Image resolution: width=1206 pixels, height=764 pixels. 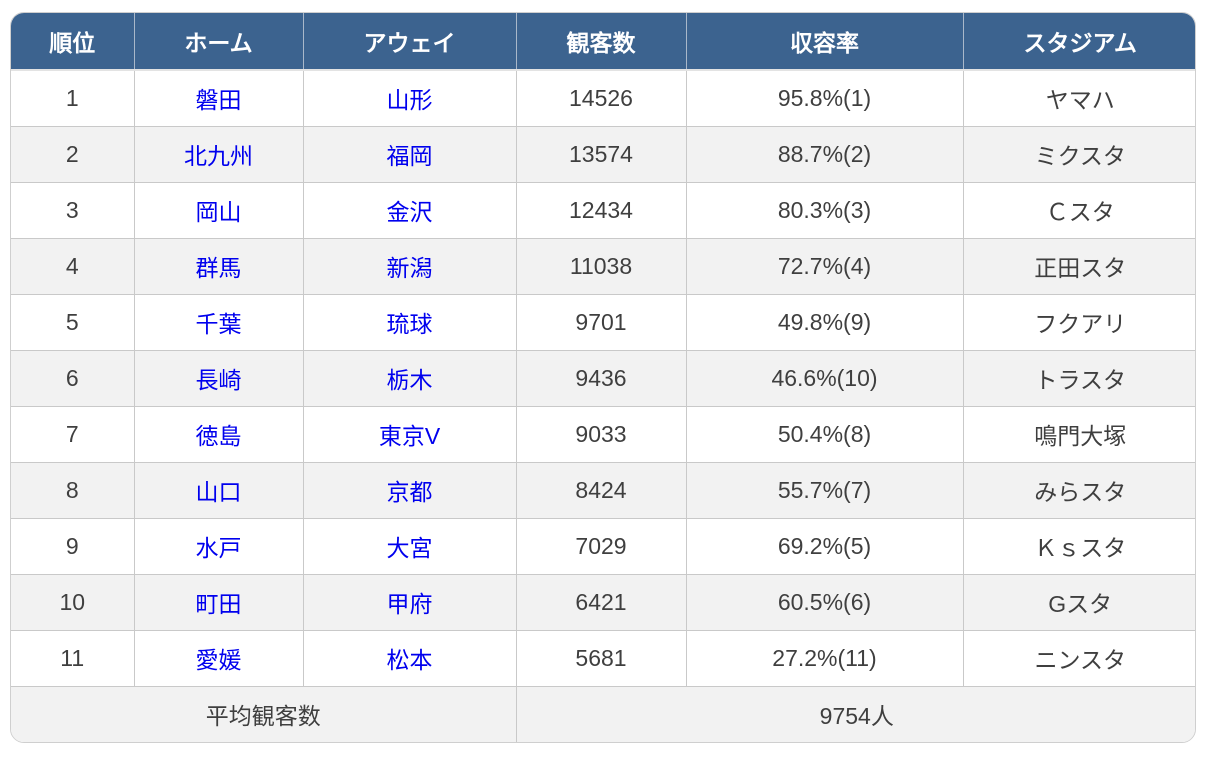 What do you see at coordinates (218, 548) in the screenshot?
I see `home-team-link: 水戸` at bounding box center [218, 548].